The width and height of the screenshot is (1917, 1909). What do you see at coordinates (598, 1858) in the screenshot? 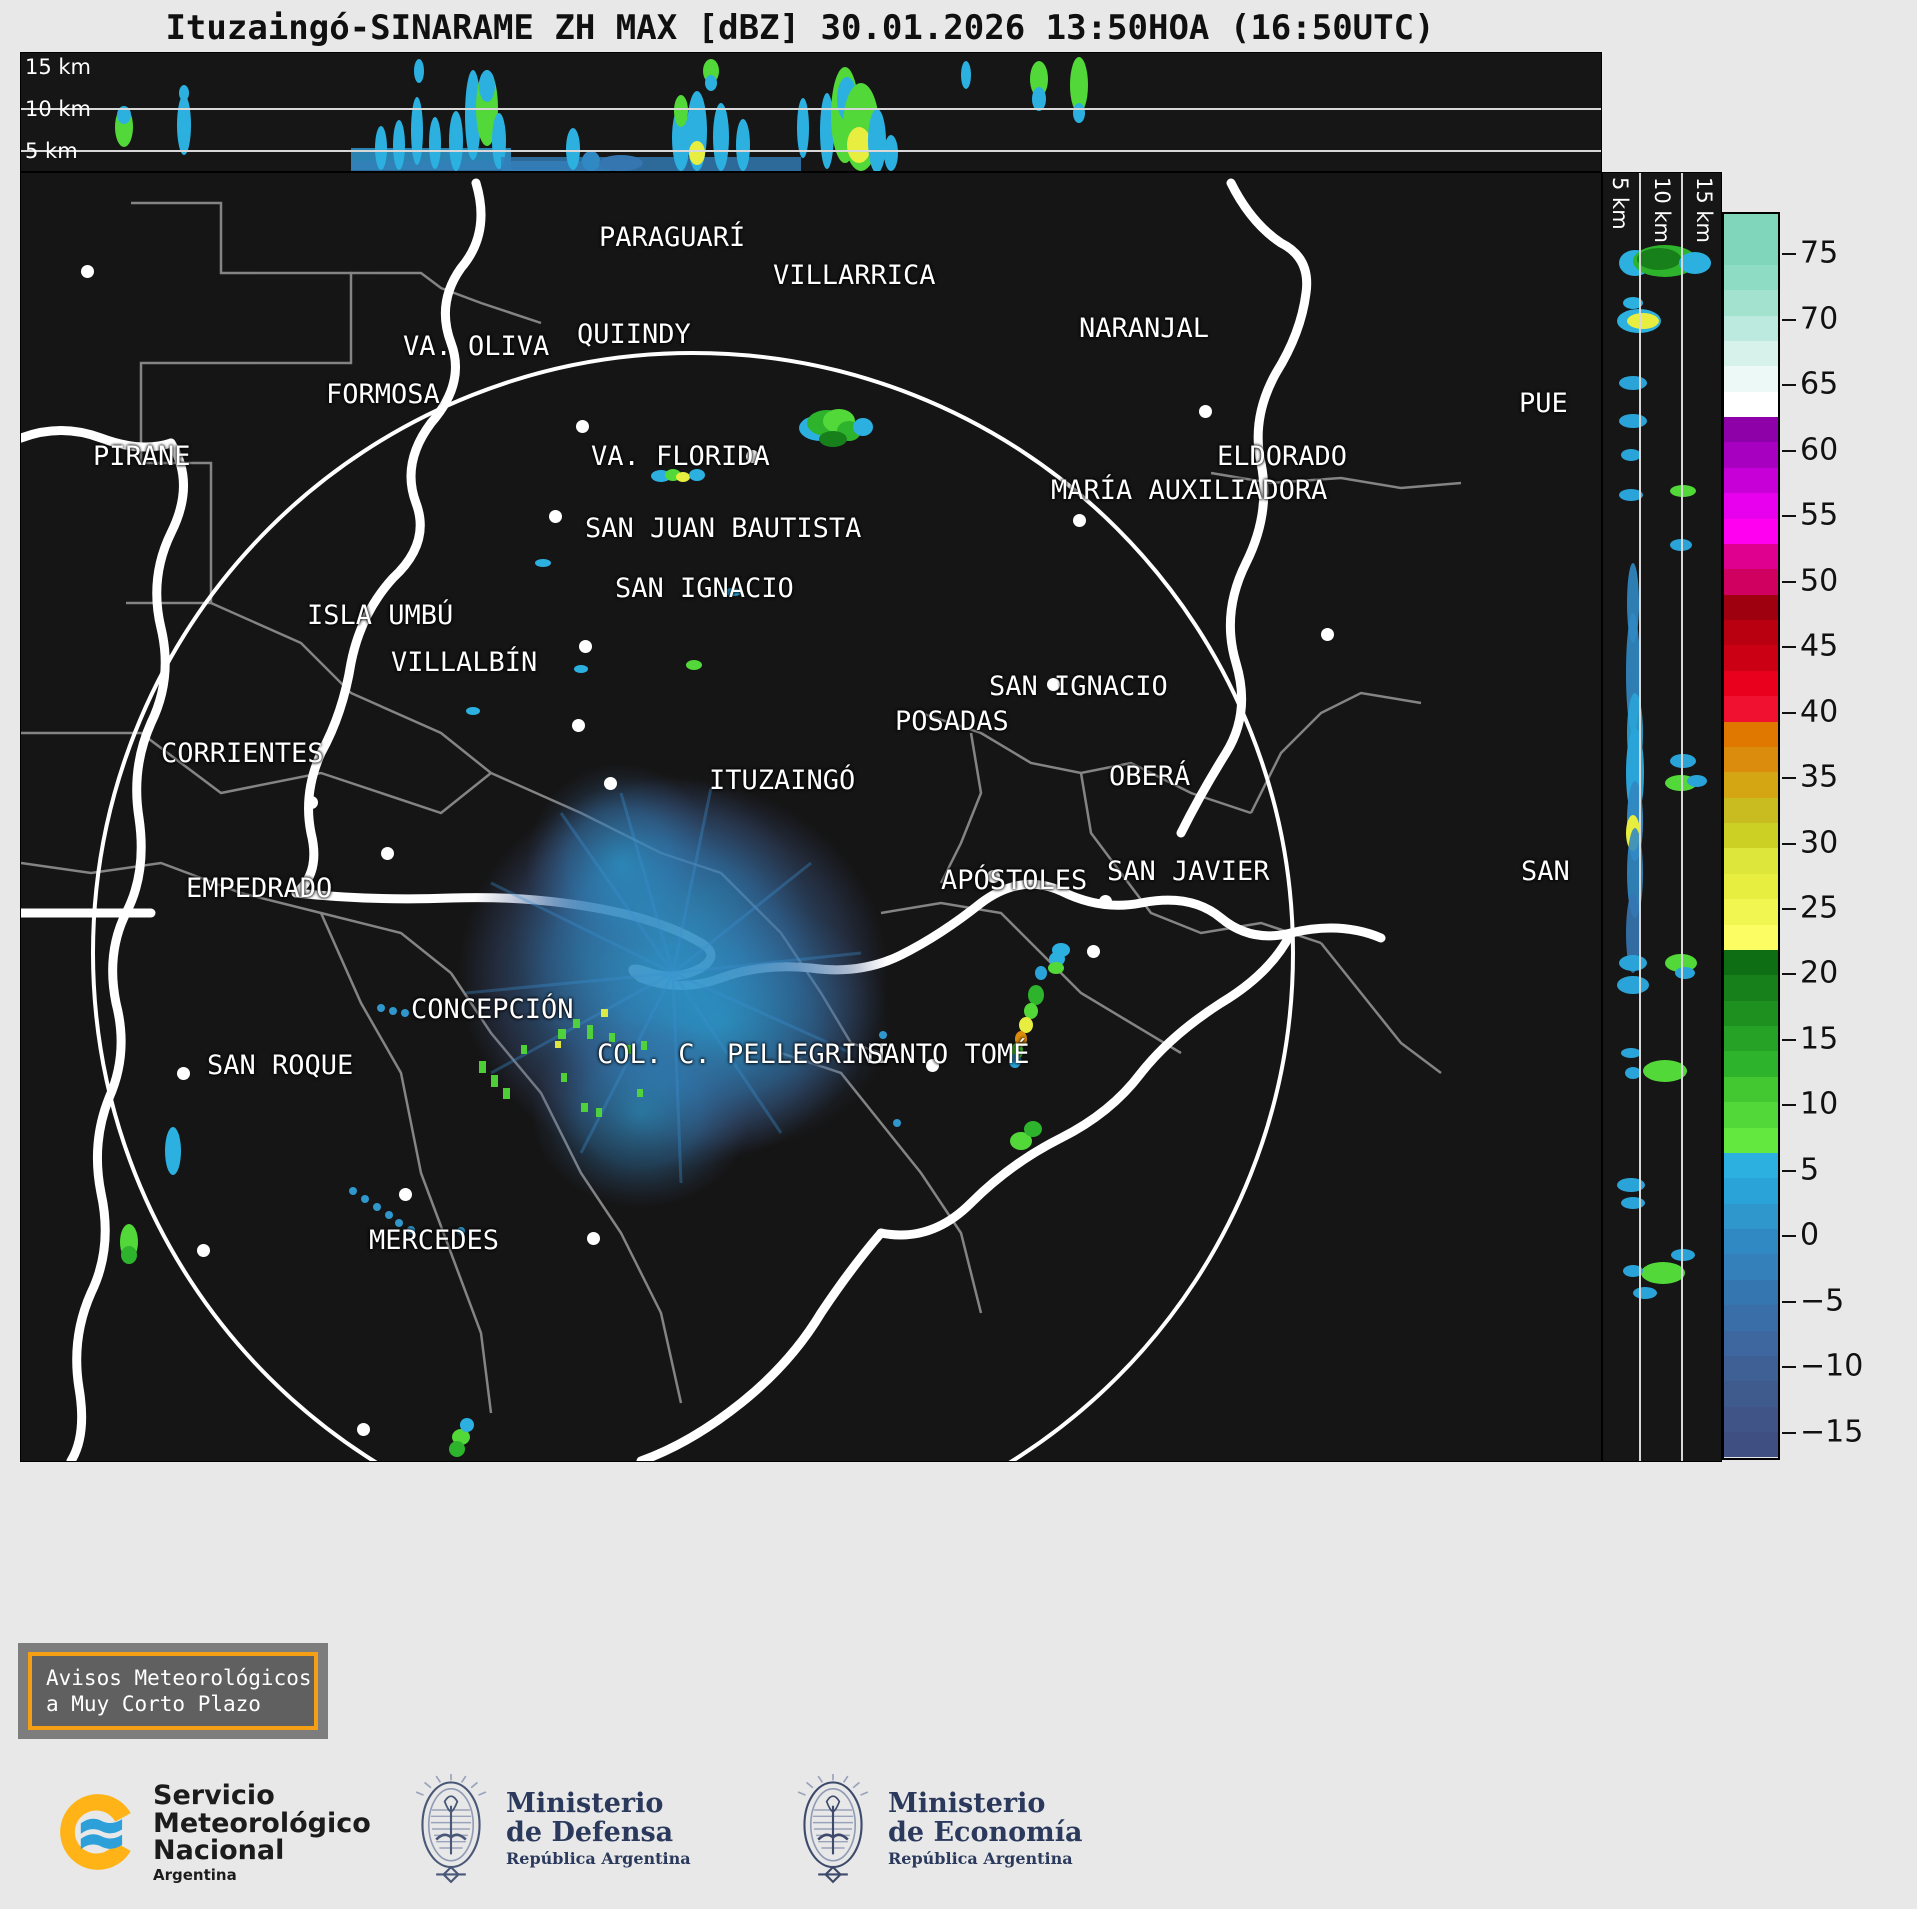
I see `defensa-line-3: República Argentina` at bounding box center [598, 1858].